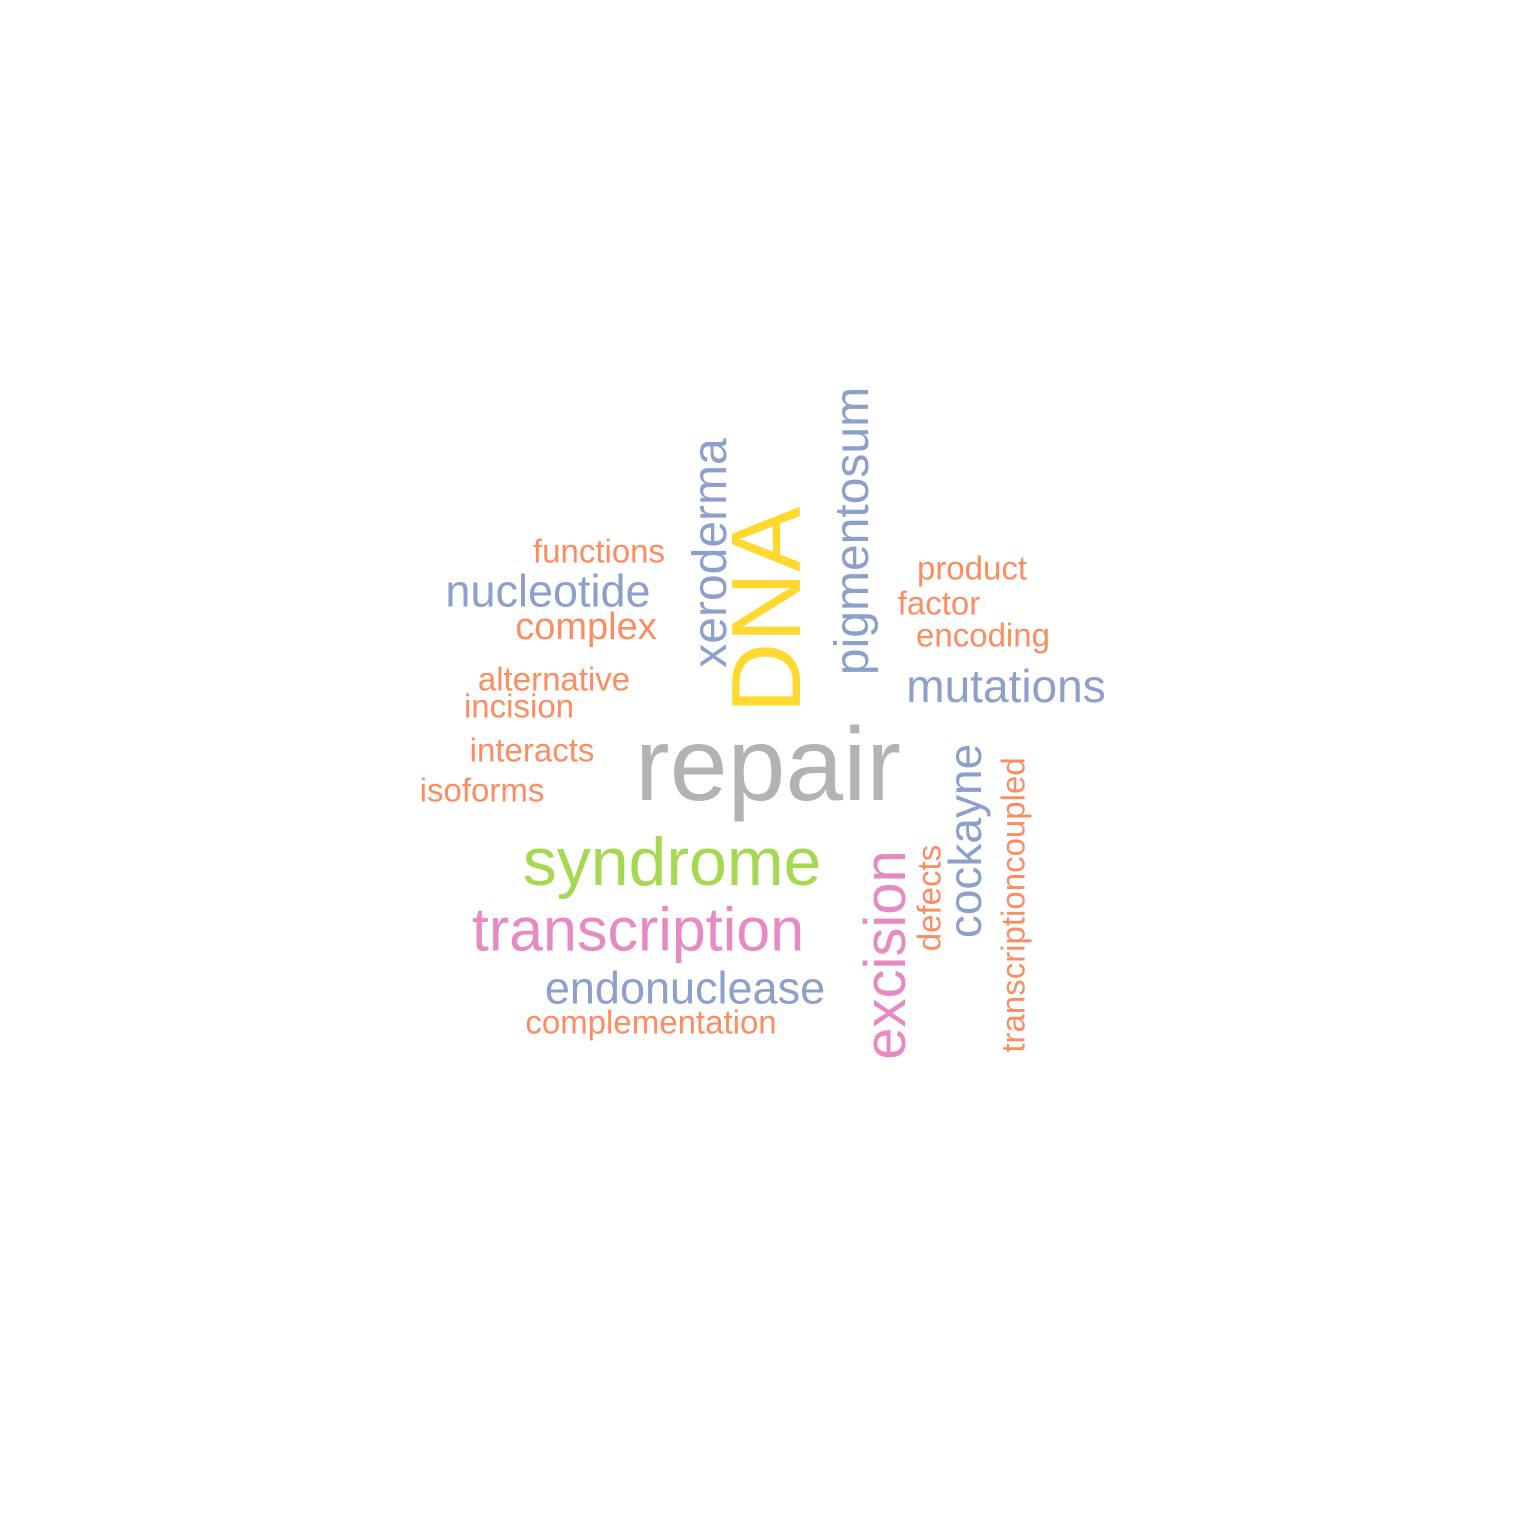 The height and width of the screenshot is (1536, 1536). What do you see at coordinates (768, 765) in the screenshot?
I see `word-repair: repair` at bounding box center [768, 765].